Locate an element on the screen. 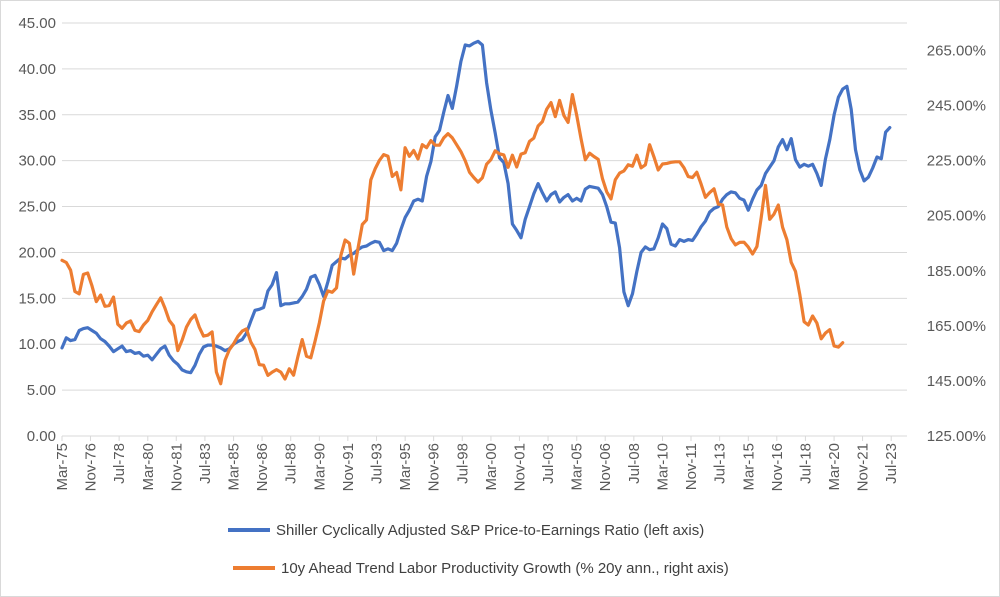  left-tick-label: 15.00 is located at coordinates (37, 298).